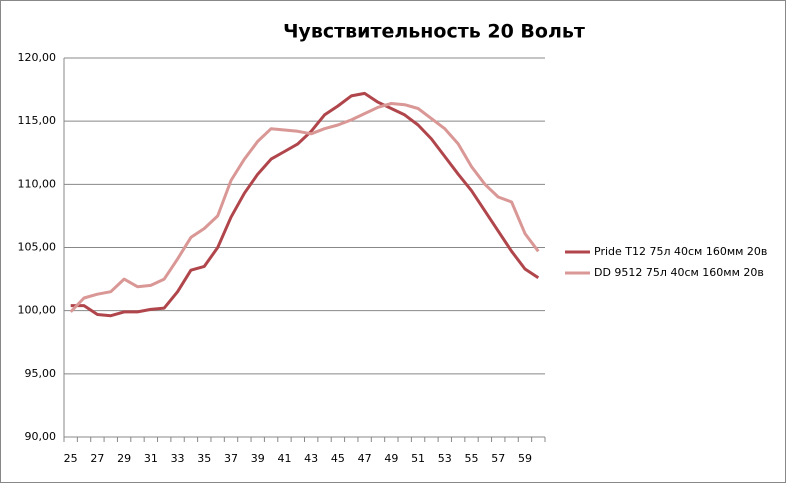 This screenshot has width=786, height=483. Describe the element at coordinates (37, 57) in the screenshot. I see `y-tick-label: 120,00` at that location.